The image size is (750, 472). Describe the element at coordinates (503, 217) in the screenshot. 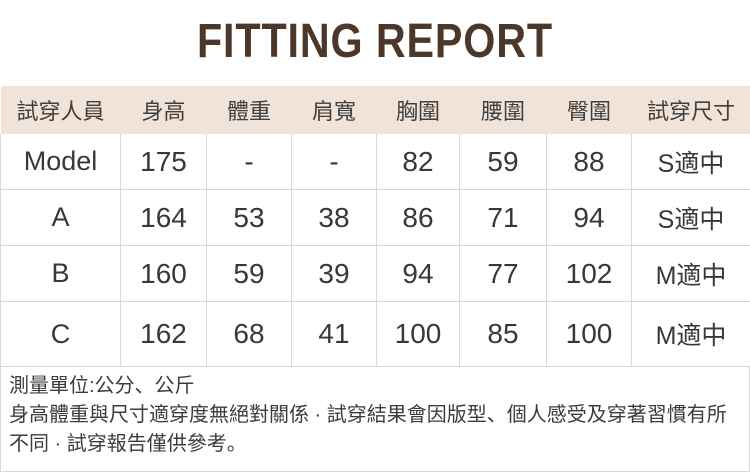

I see `table-cell: 71` at that location.